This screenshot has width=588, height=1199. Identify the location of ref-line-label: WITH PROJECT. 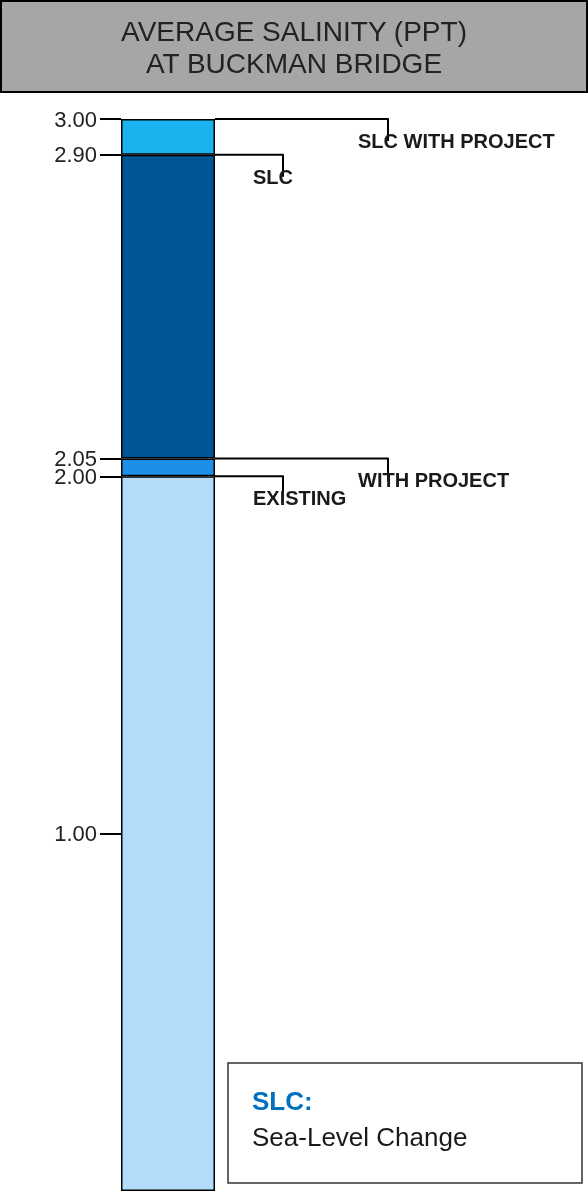
(434, 480).